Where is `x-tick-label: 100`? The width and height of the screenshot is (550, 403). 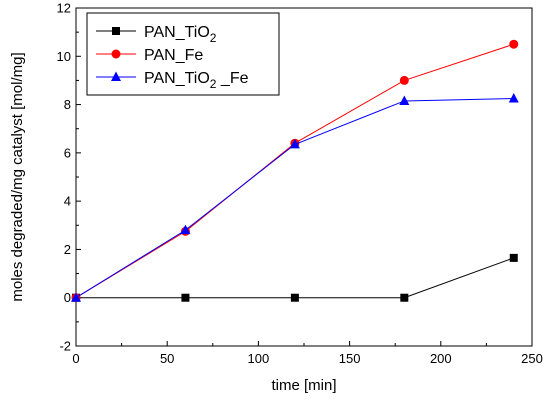
x-tick-label: 100 is located at coordinates (259, 358).